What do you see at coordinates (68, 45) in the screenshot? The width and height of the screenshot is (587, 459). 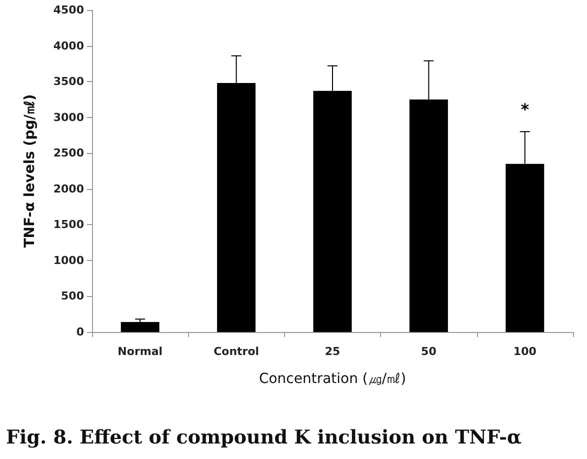 I see `y-tick-label: 4000` at bounding box center [68, 45].